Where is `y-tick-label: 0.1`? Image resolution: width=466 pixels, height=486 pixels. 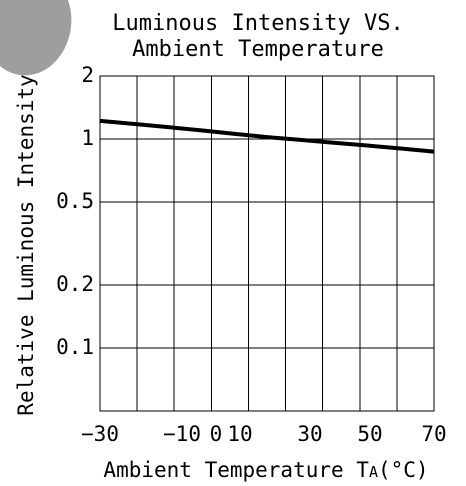 y-tick-label: 0.1 is located at coordinates (75, 347).